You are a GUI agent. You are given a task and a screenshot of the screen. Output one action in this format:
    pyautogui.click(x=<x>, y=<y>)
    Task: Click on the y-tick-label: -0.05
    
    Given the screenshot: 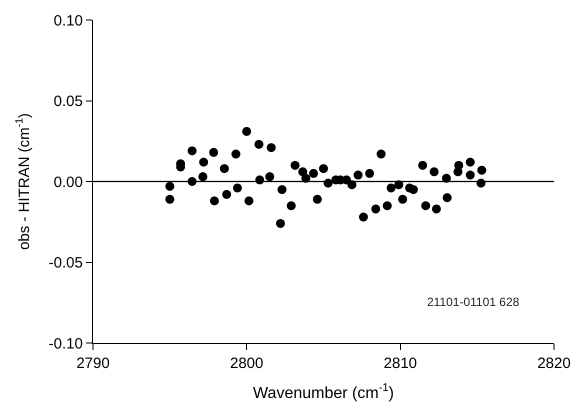 What is the action you would take?
    pyautogui.click(x=65, y=263)
    